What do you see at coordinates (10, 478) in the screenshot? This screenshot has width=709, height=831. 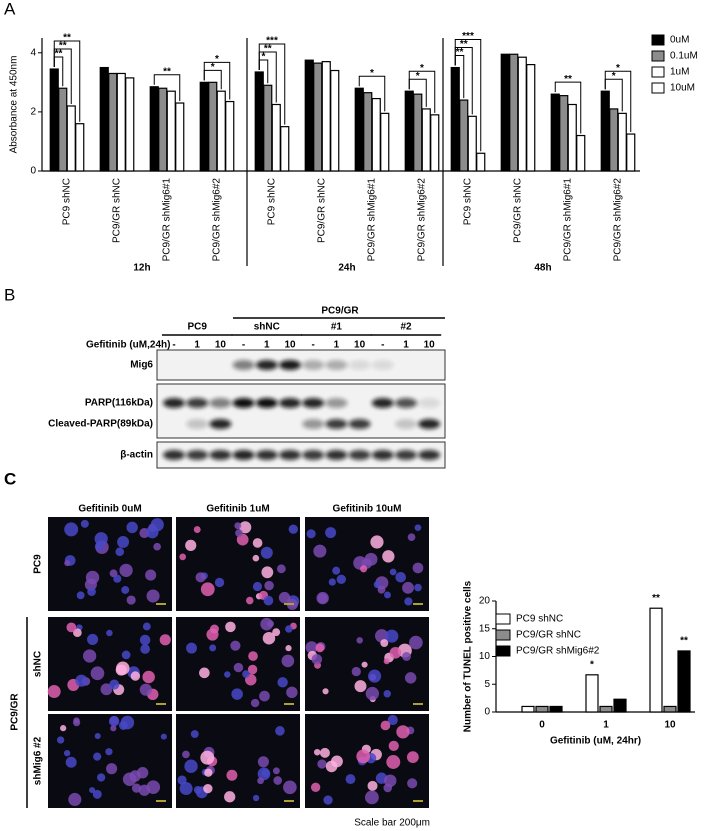 I see `panel-label: C` at bounding box center [10, 478].